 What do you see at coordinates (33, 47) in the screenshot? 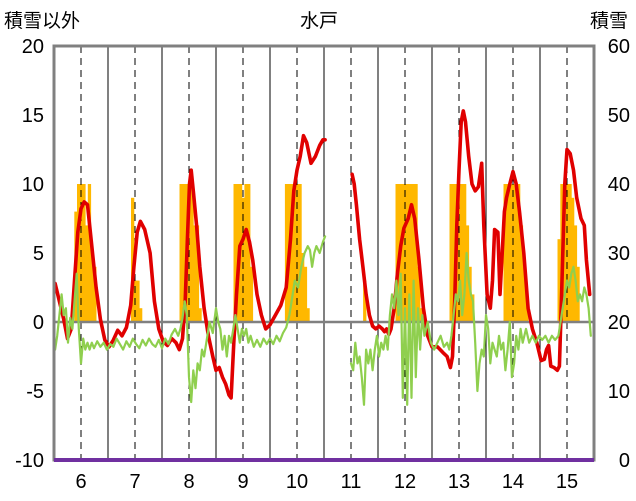
I see `left-tick-label: 20` at bounding box center [33, 47].